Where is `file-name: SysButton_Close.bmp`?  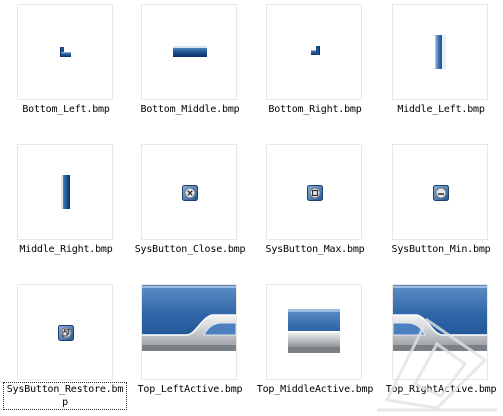
file-name: SysButton_Close.bmp is located at coordinates (190, 249).